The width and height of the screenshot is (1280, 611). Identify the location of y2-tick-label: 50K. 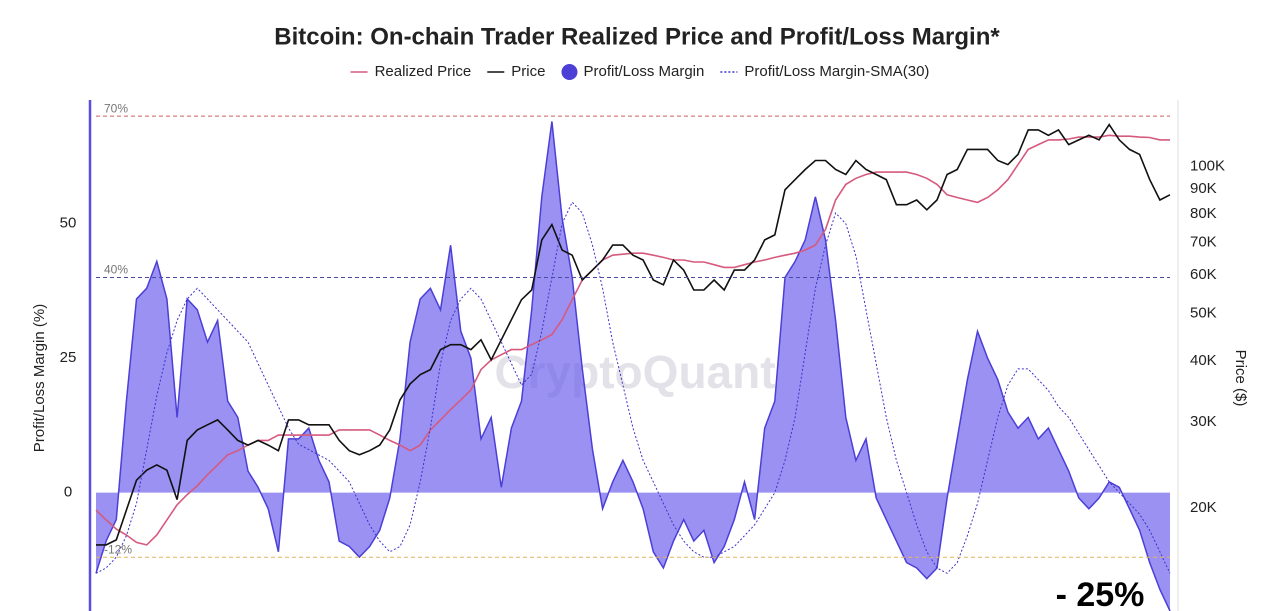
(1203, 313).